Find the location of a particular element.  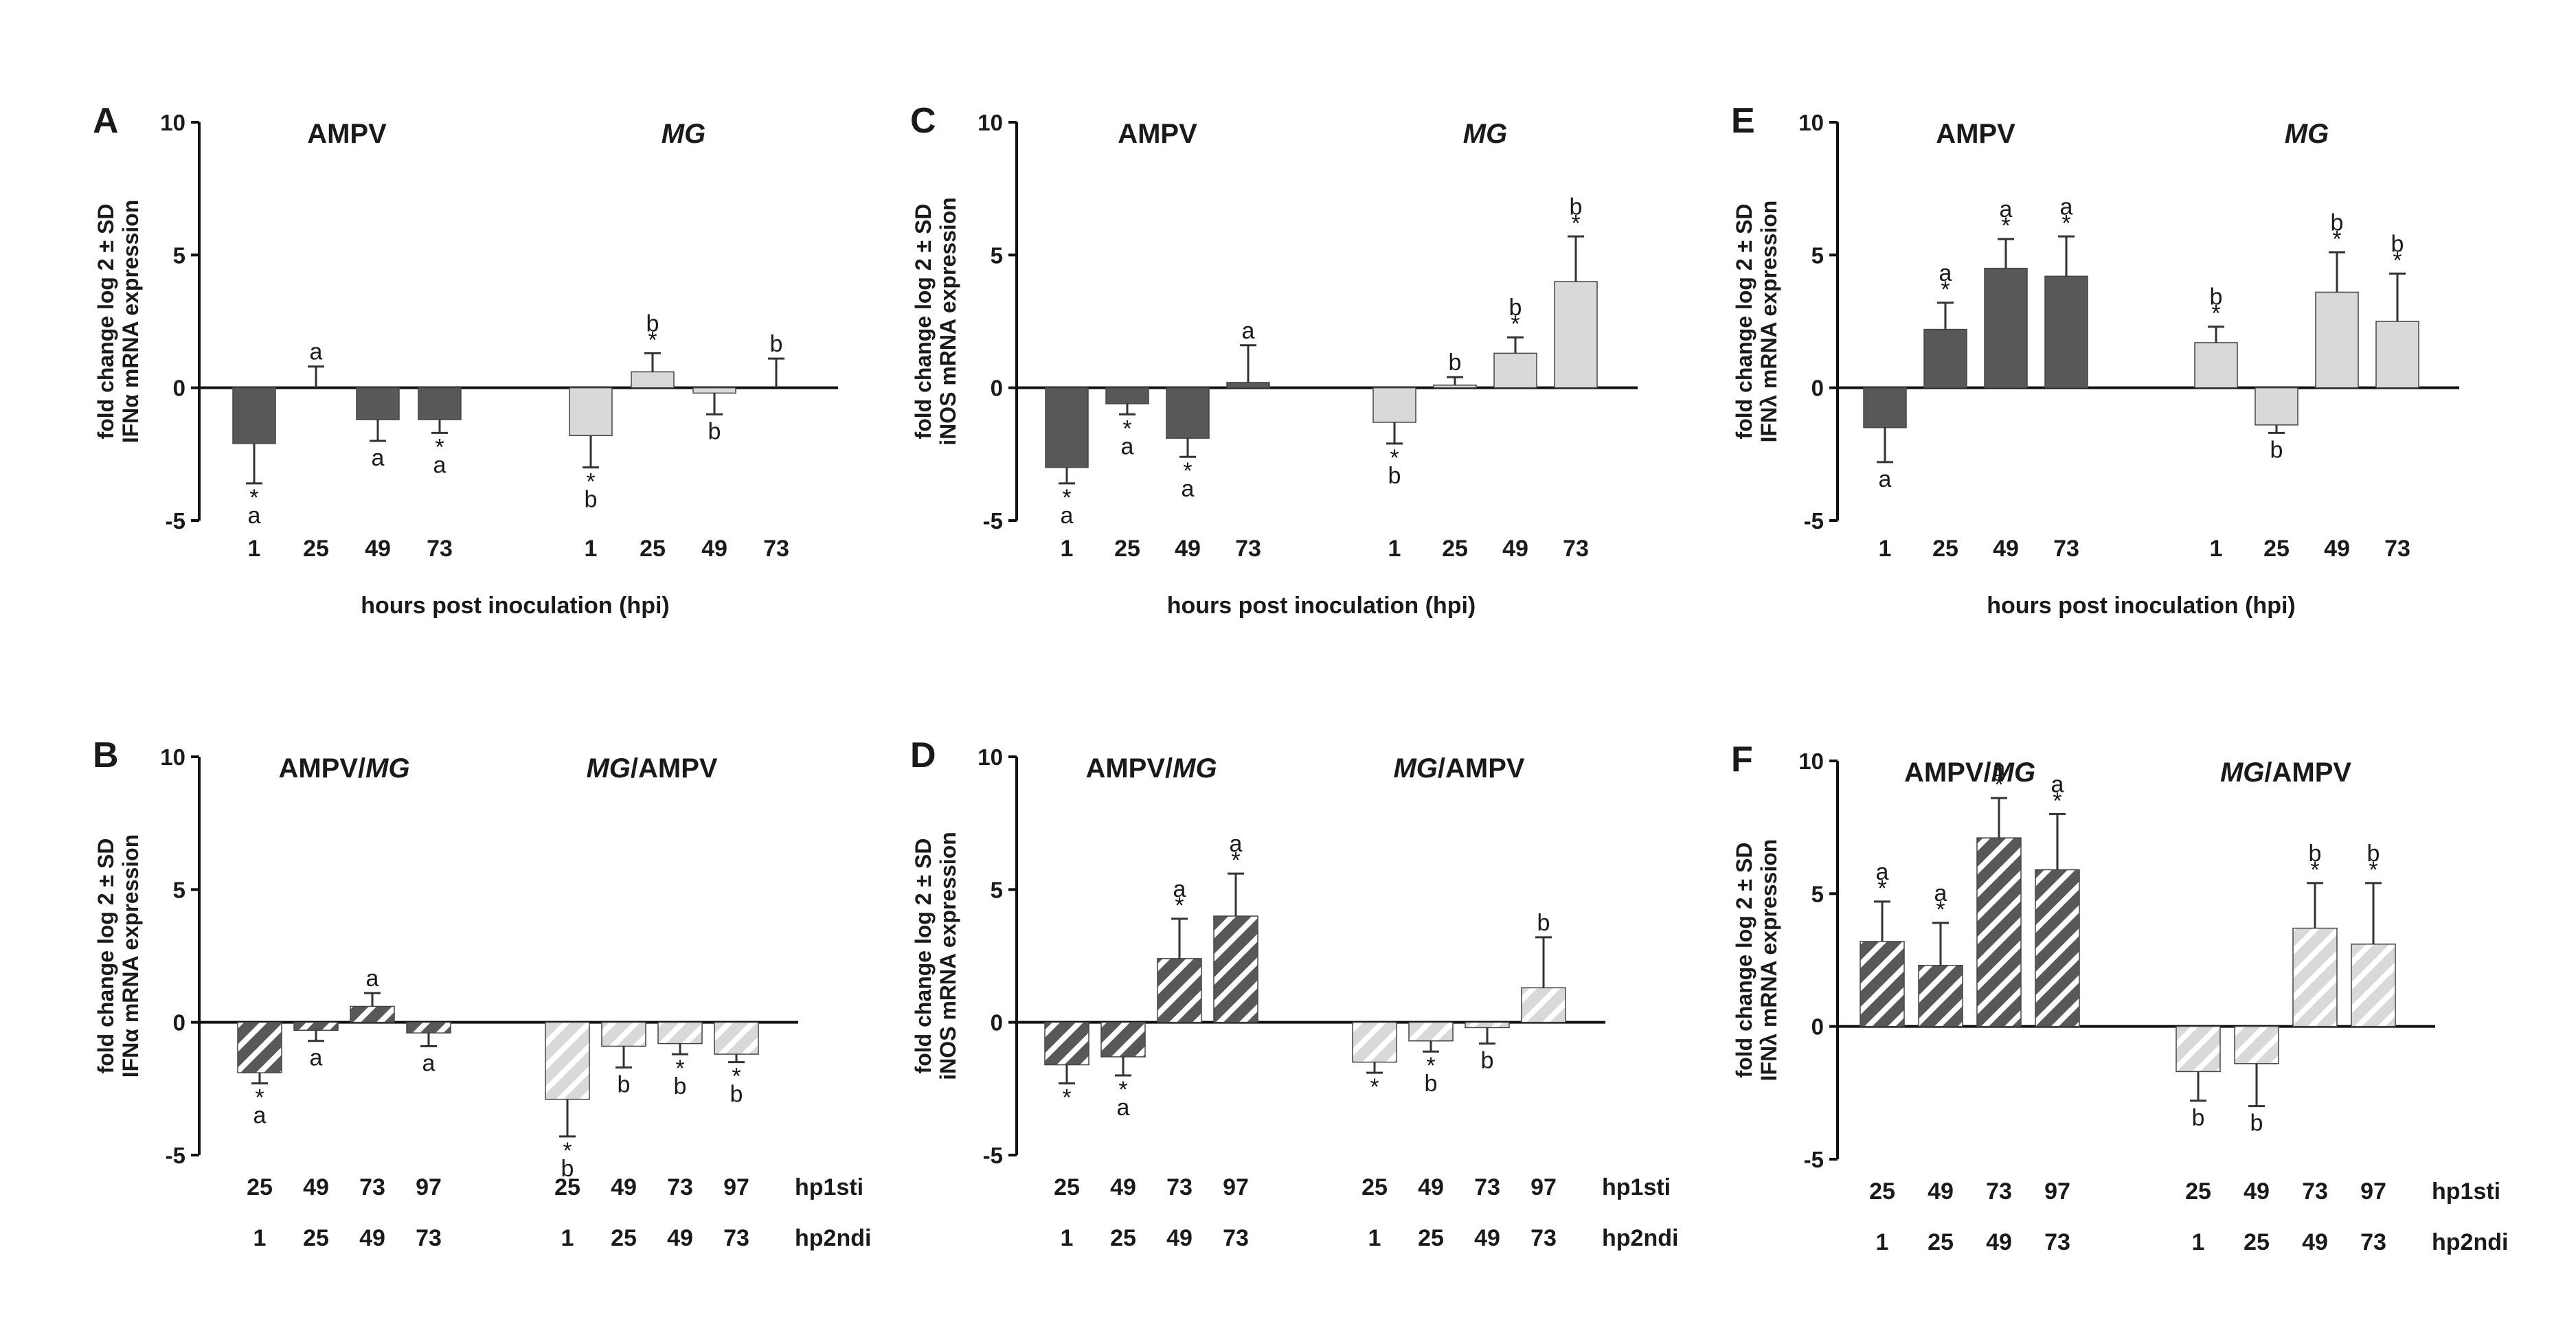

panel-letter: D is located at coordinates (923, 755).